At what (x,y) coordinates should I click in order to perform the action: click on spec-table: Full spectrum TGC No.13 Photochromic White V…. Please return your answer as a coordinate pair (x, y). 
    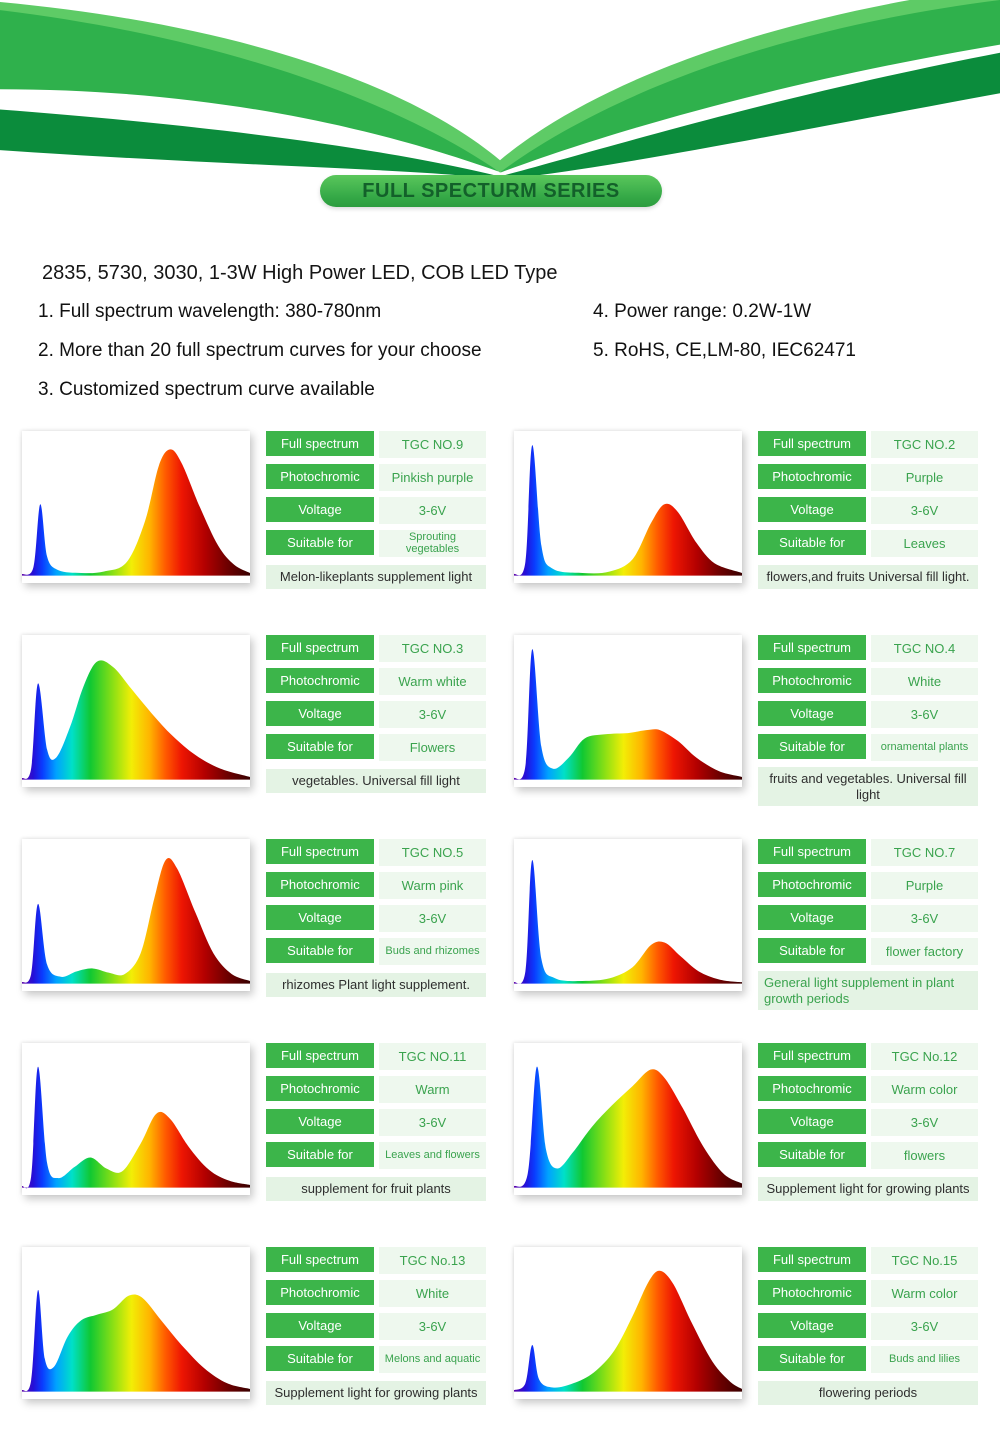
    Looking at the image, I should click on (376, 1326).